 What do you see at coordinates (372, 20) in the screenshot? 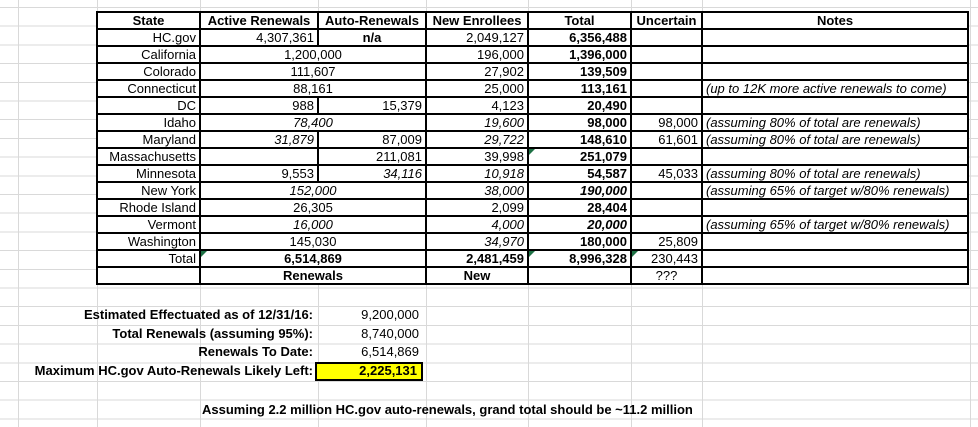
I see `header-auto-renewals: Auto-Renewals` at bounding box center [372, 20].